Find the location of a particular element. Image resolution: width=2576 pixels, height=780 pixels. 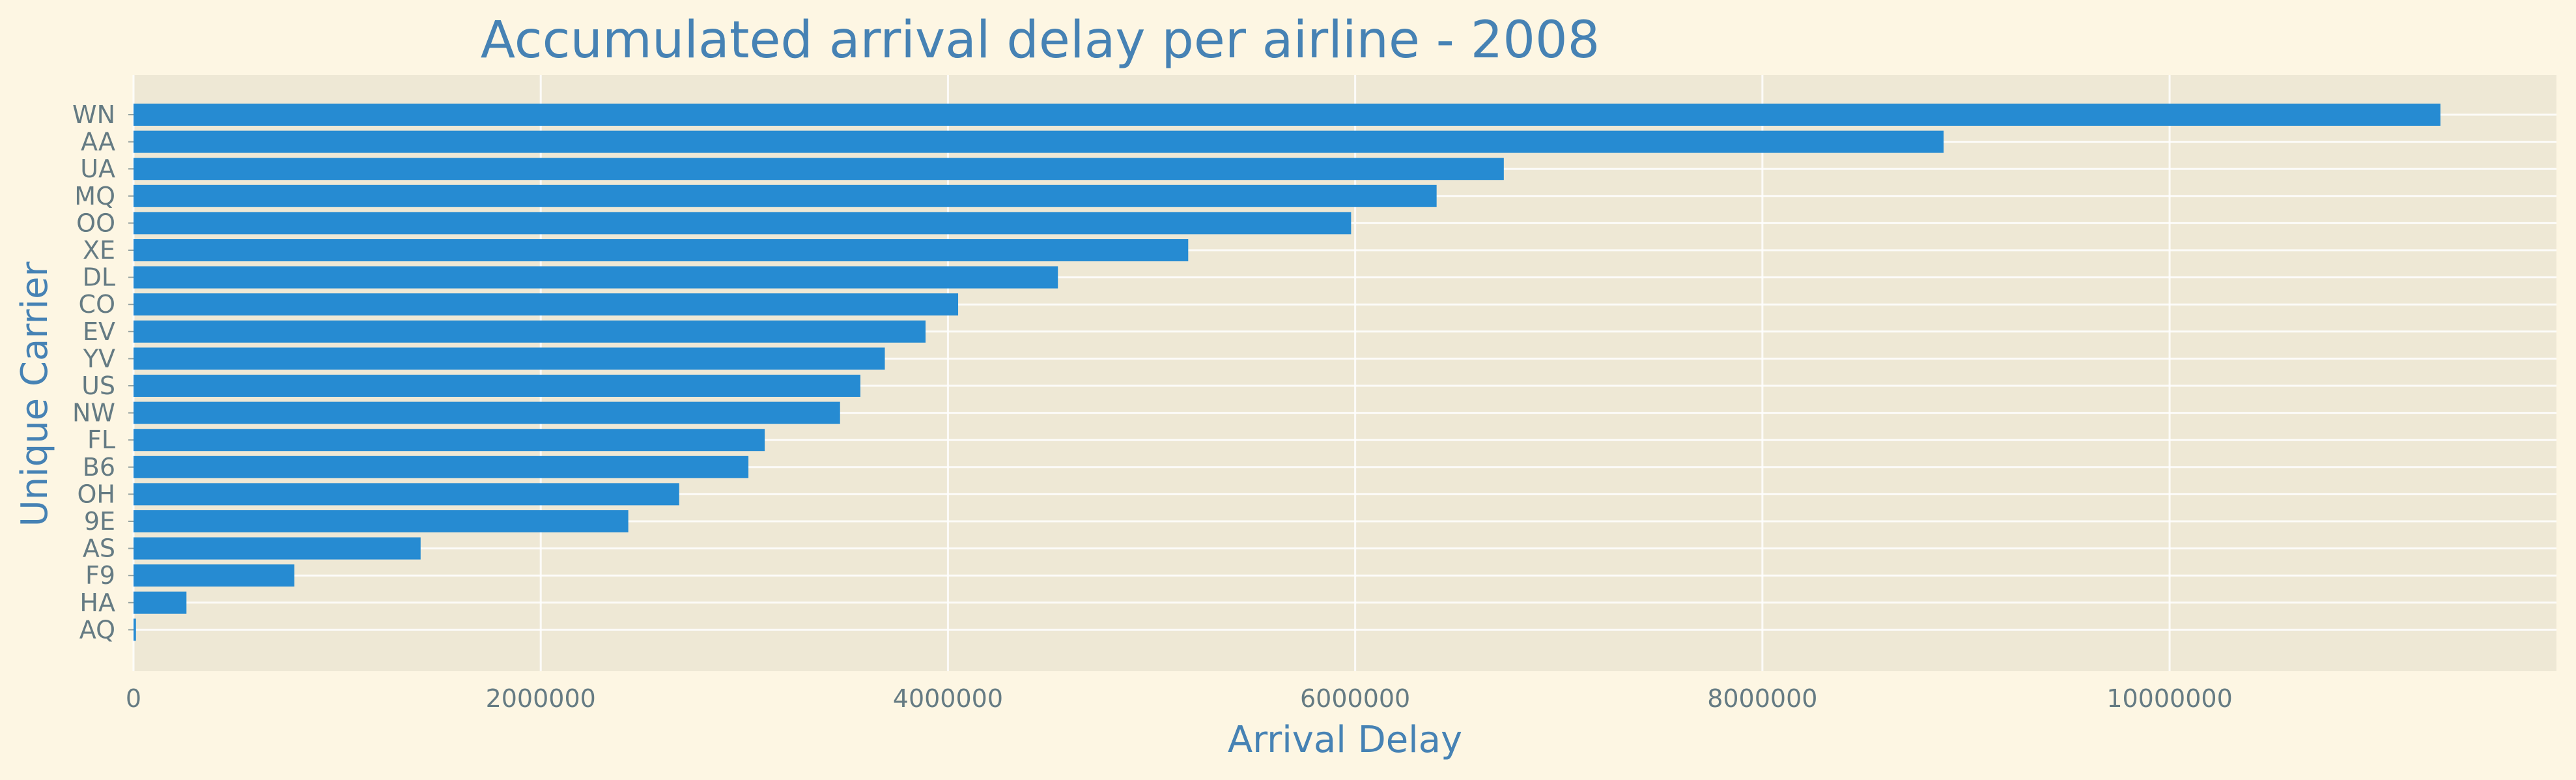

y-tick-label: F9 is located at coordinates (100, 575).